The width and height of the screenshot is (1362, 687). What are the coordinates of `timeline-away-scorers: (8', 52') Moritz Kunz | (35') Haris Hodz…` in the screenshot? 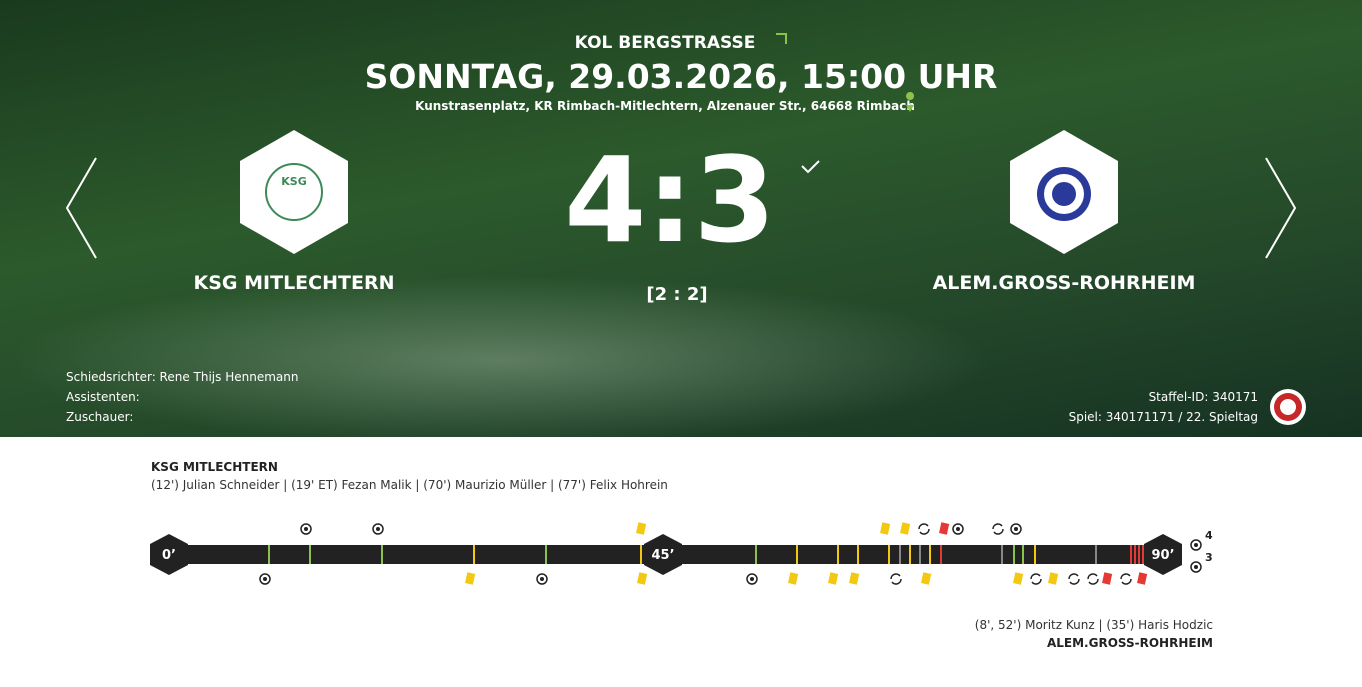 It's located at (1093, 625).